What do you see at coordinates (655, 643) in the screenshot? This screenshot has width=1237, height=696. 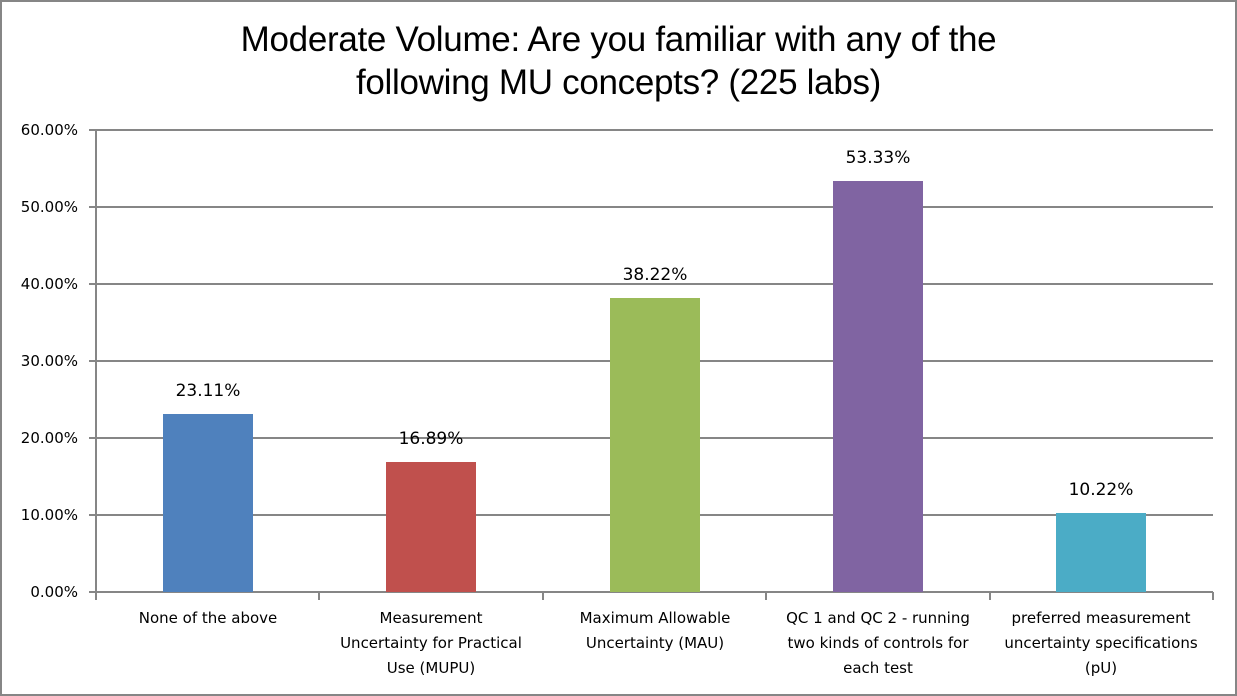 I see `category-label-line: Uncertainty (MAU)` at bounding box center [655, 643].